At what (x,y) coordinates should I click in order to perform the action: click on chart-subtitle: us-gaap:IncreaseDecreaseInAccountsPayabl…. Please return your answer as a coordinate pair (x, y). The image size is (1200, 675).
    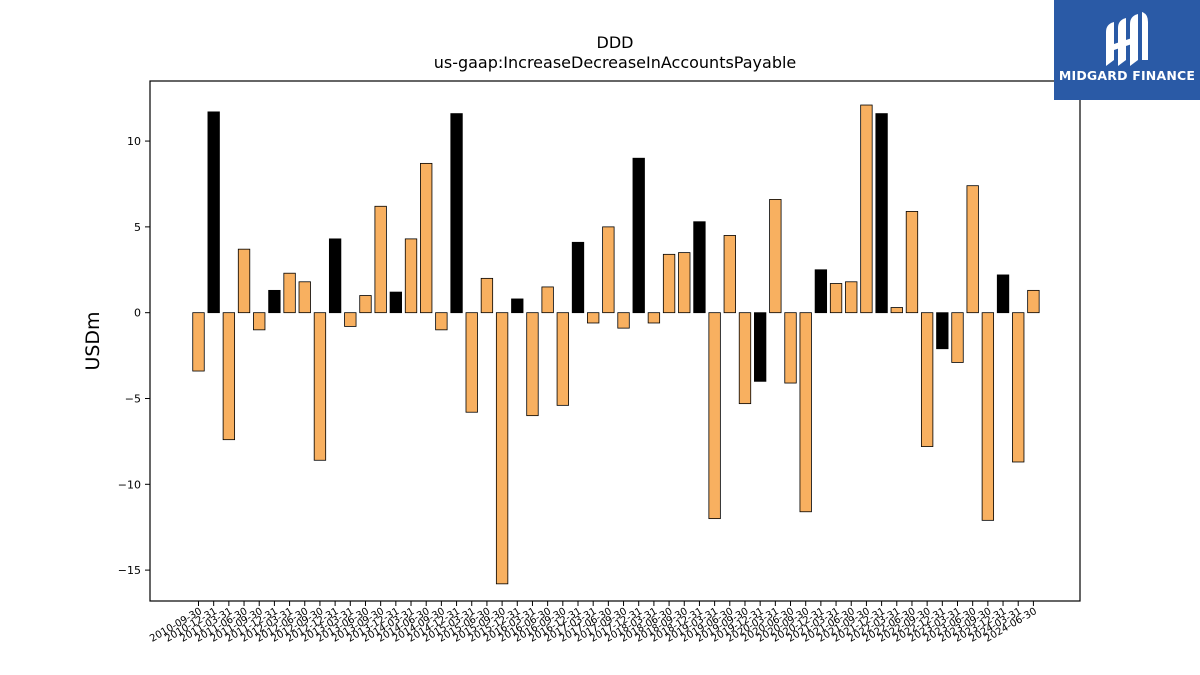
    Looking at the image, I should click on (615, 62).